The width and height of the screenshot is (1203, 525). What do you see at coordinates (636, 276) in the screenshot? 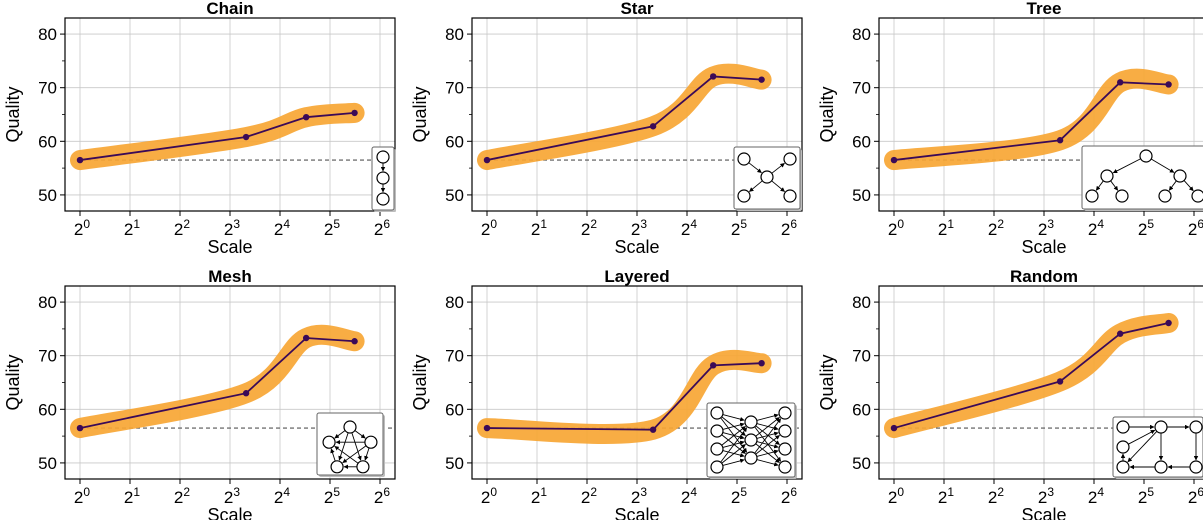
I see `chart-title: Layered` at bounding box center [636, 276].